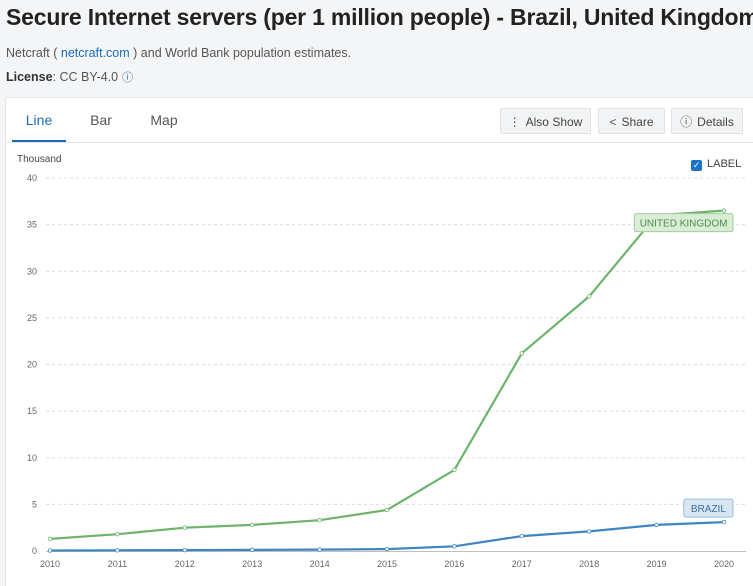 The width and height of the screenshot is (753, 586). What do you see at coordinates (32, 318) in the screenshot?
I see `y-tick-label: 25` at bounding box center [32, 318].